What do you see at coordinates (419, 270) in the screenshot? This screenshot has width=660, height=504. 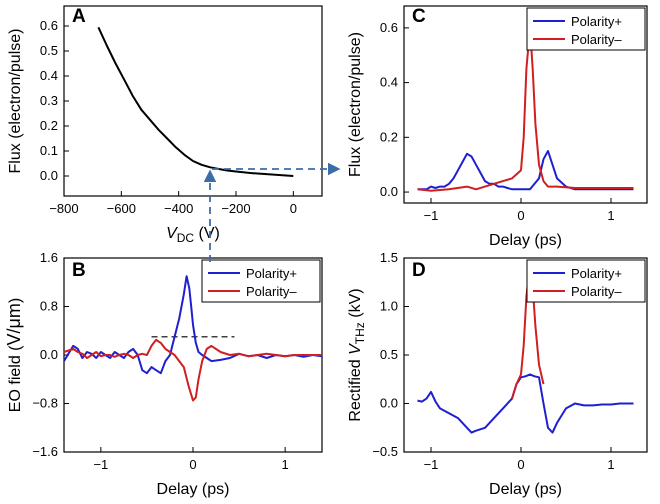 I see `panel-label: D` at bounding box center [419, 270].